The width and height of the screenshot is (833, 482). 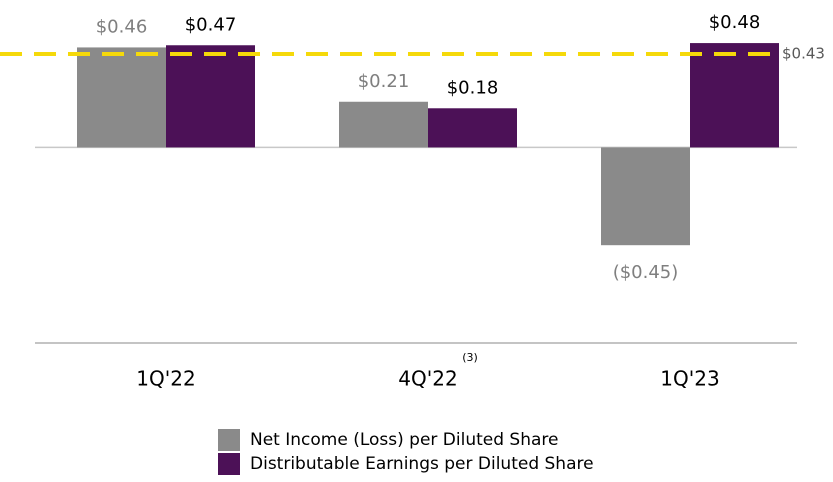 What do you see at coordinates (470, 357) in the screenshot?
I see `category-note: (3)` at bounding box center [470, 357].